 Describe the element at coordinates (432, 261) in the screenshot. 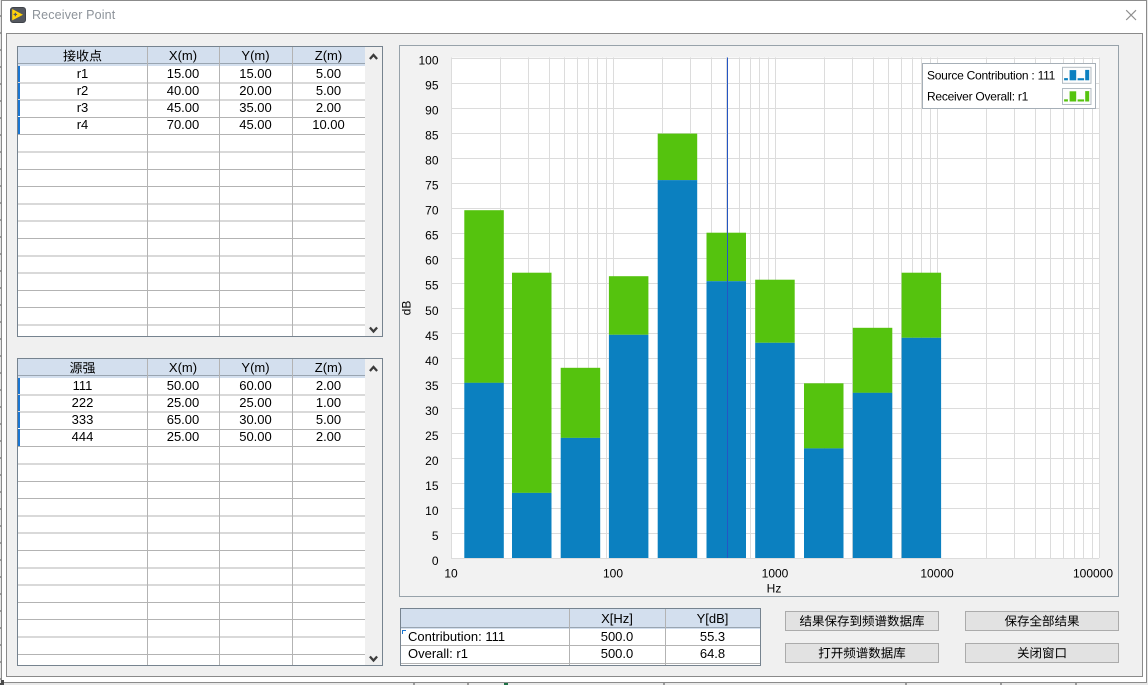

I see `svg-text: 60` at that location.